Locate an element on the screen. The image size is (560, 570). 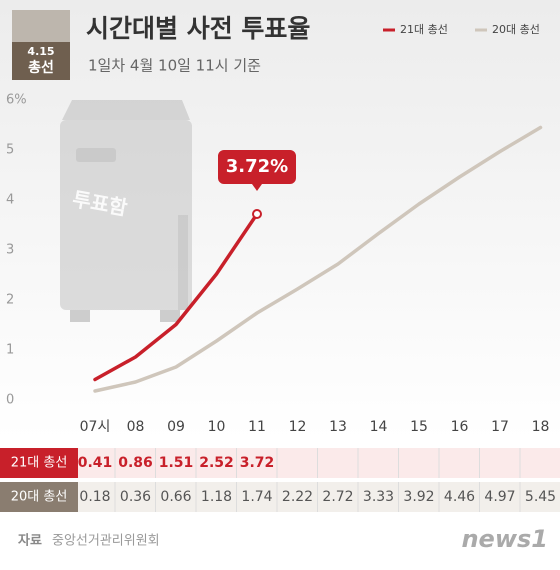
ballot-box: 투표함 is located at coordinates (126, 211).